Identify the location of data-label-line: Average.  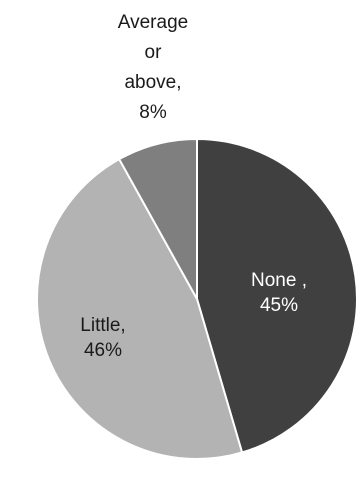
(153, 22).